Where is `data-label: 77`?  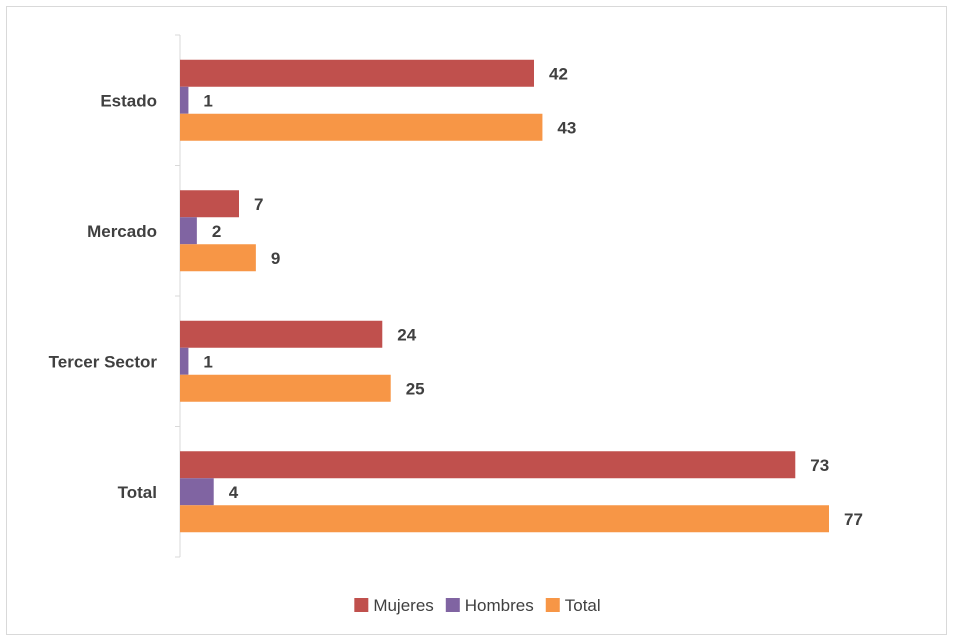
data-label: 77 is located at coordinates (853, 519).